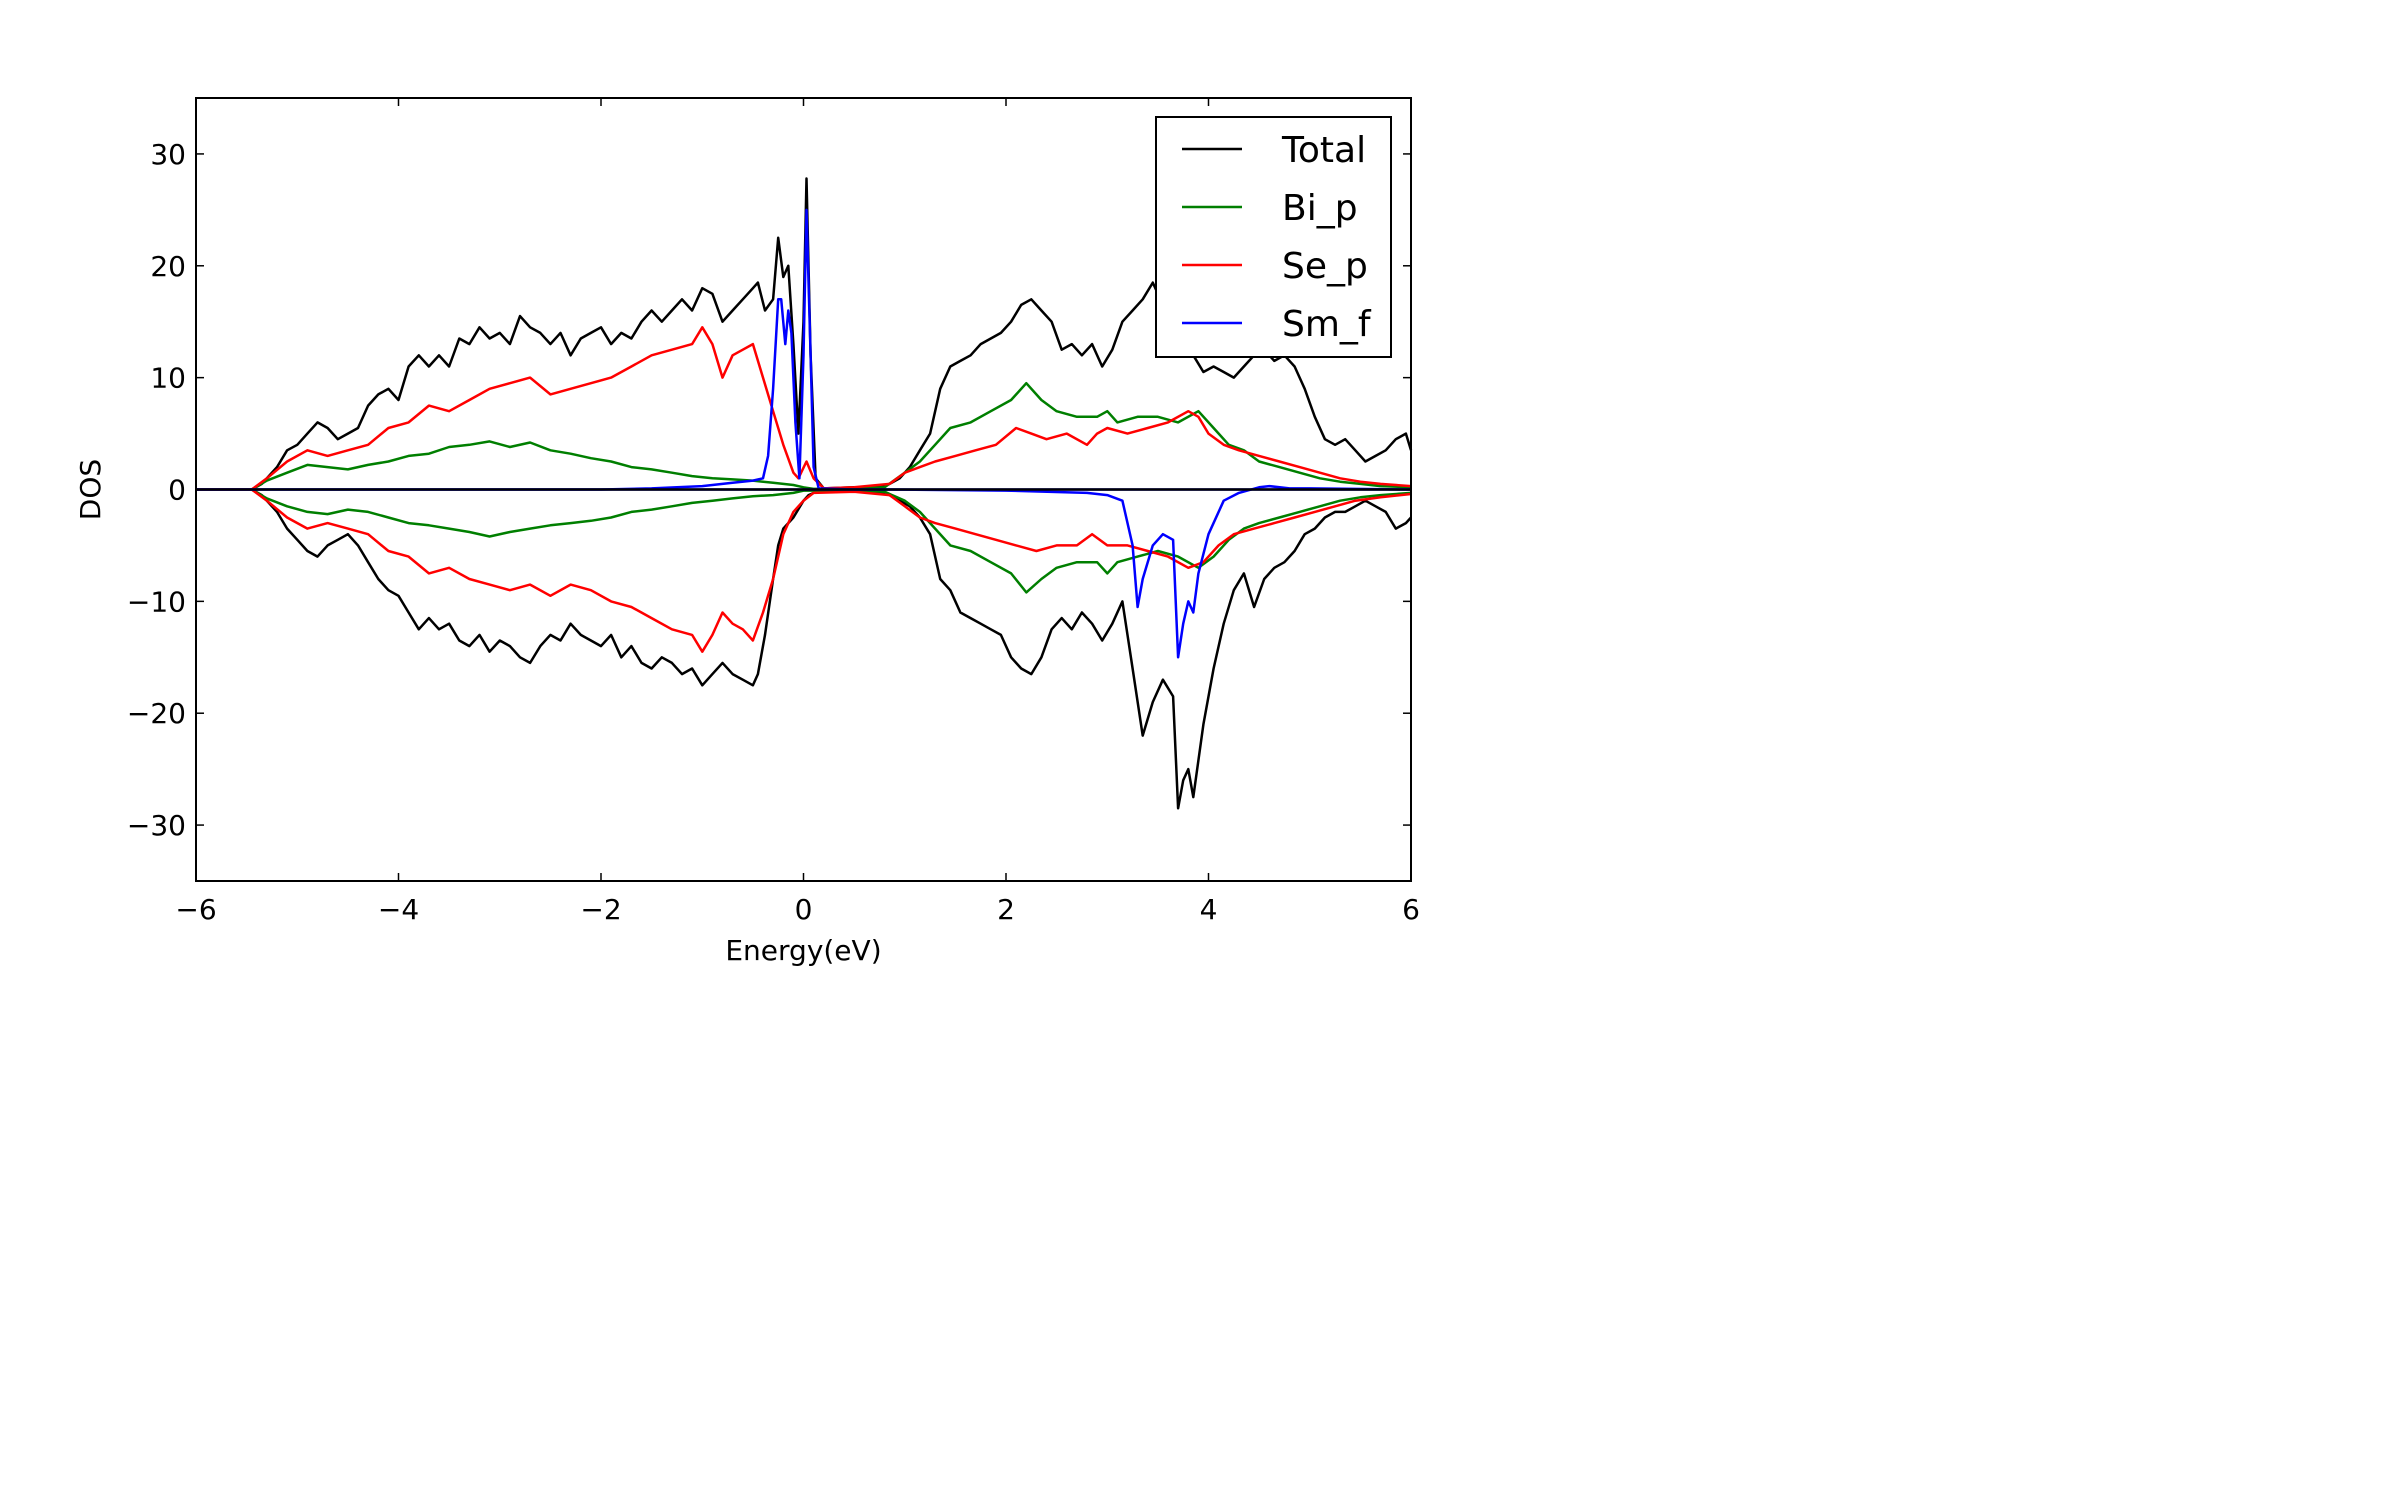 The width and height of the screenshot is (2400, 1500). What do you see at coordinates (803, 950) in the screenshot?
I see `x-axis-title: Energy(eV)` at bounding box center [803, 950].